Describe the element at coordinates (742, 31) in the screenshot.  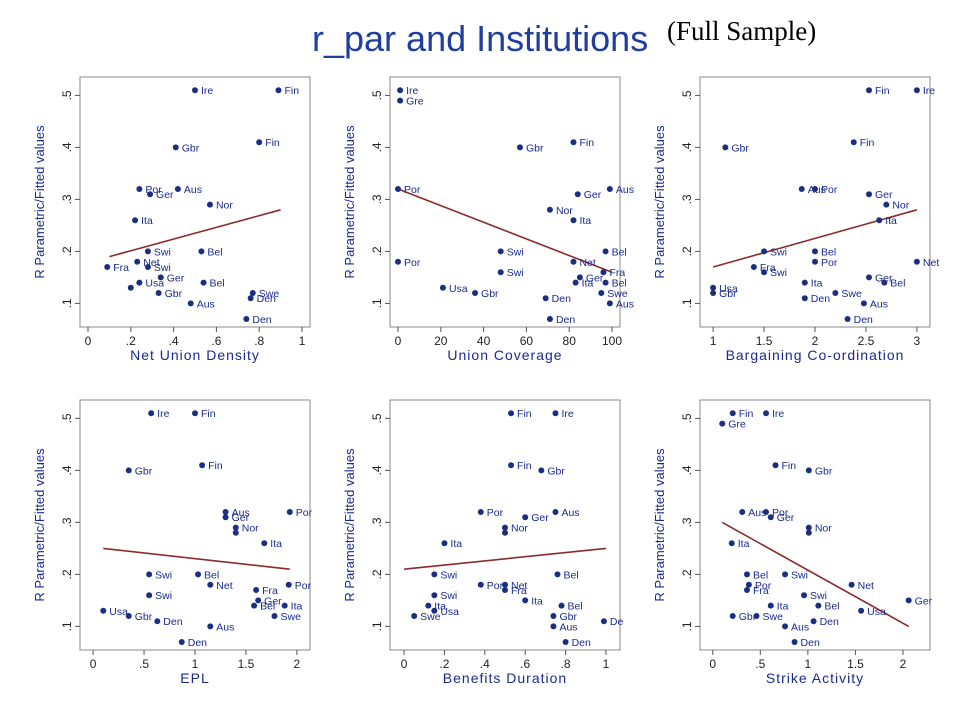
I see `page-subtitle: (Full Sample)` at that location.